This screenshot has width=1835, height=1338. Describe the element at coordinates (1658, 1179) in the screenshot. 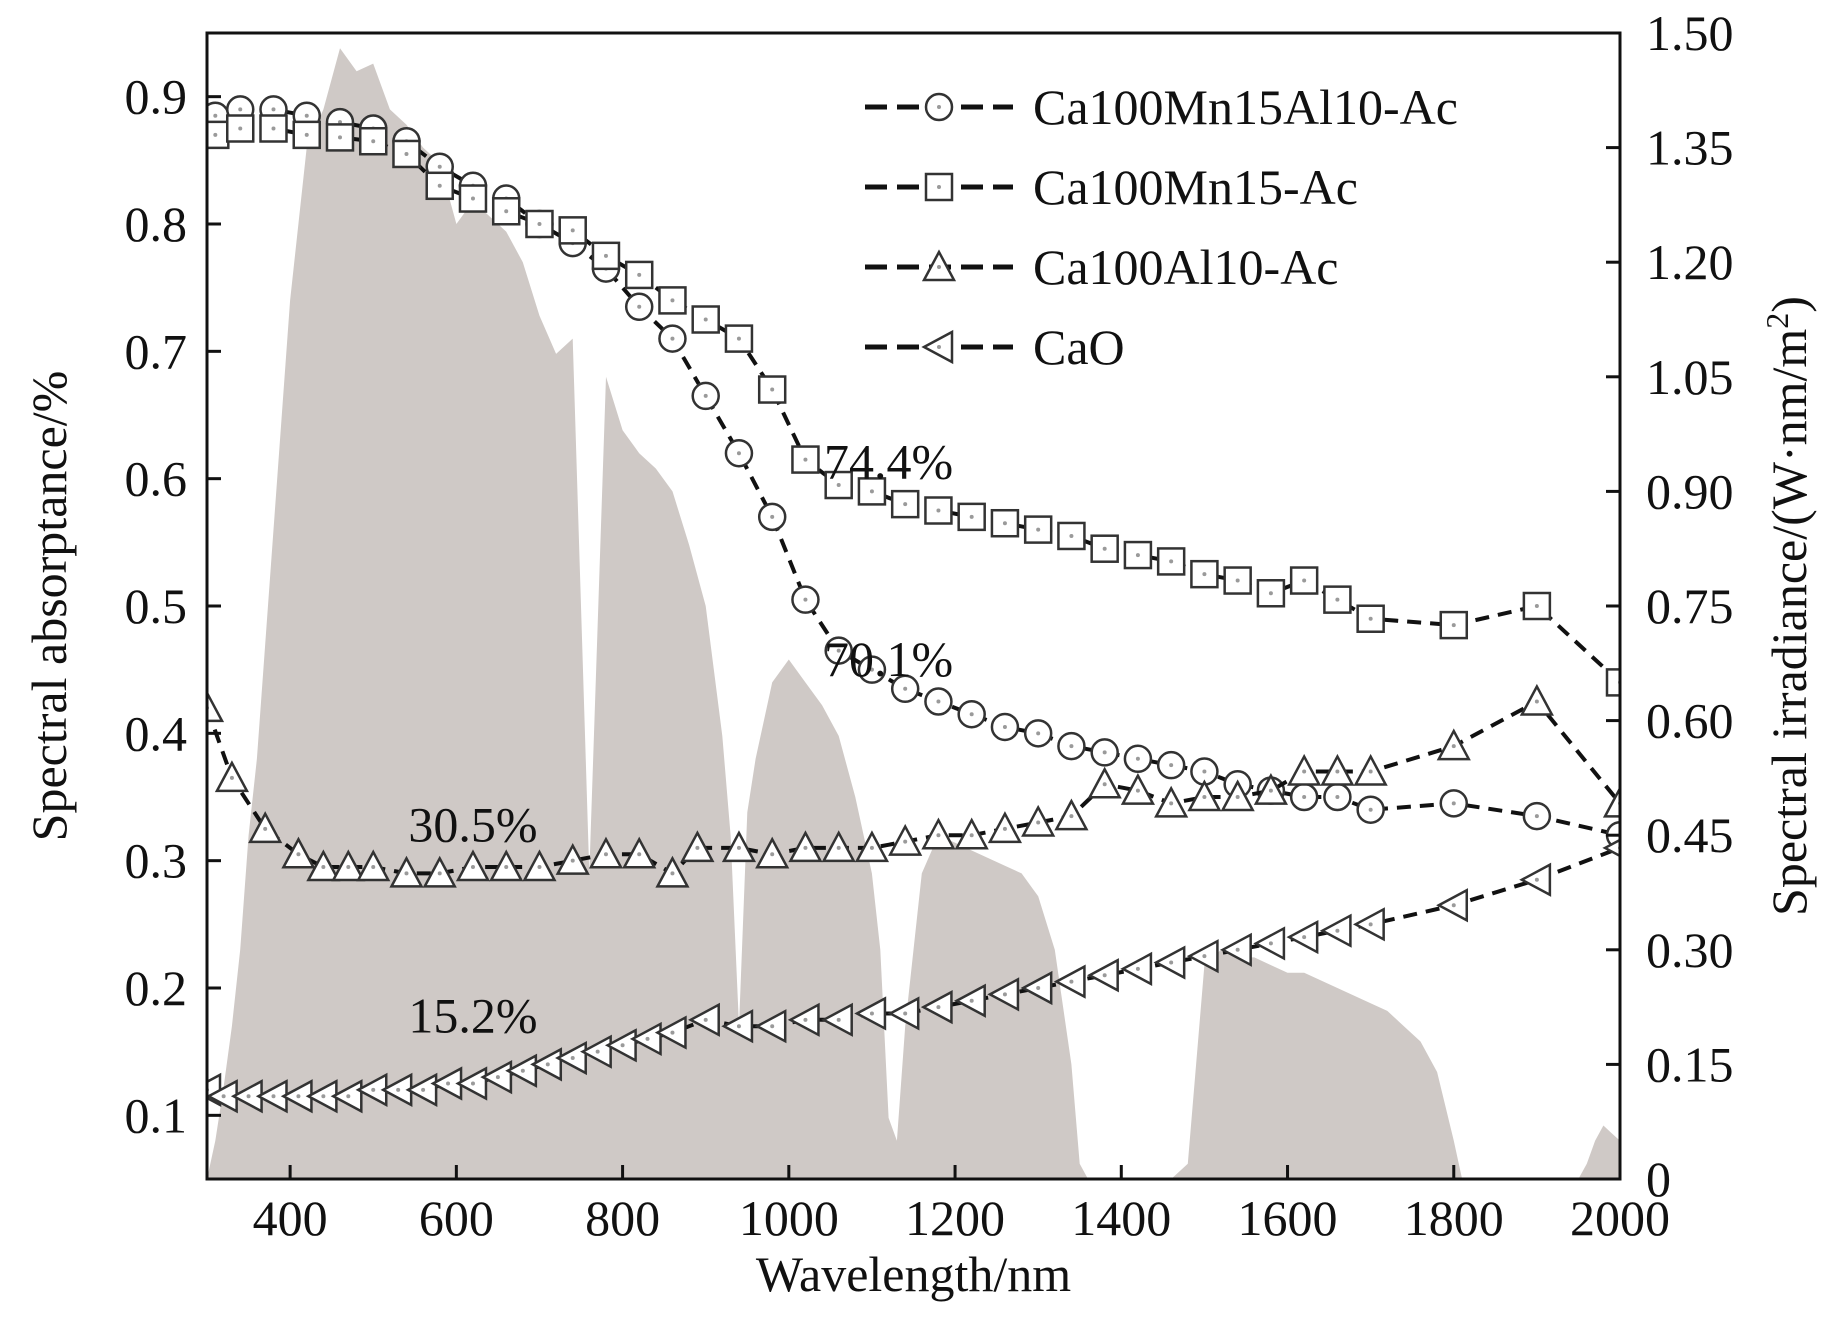

I see `y2-tick-label: 0` at that location.